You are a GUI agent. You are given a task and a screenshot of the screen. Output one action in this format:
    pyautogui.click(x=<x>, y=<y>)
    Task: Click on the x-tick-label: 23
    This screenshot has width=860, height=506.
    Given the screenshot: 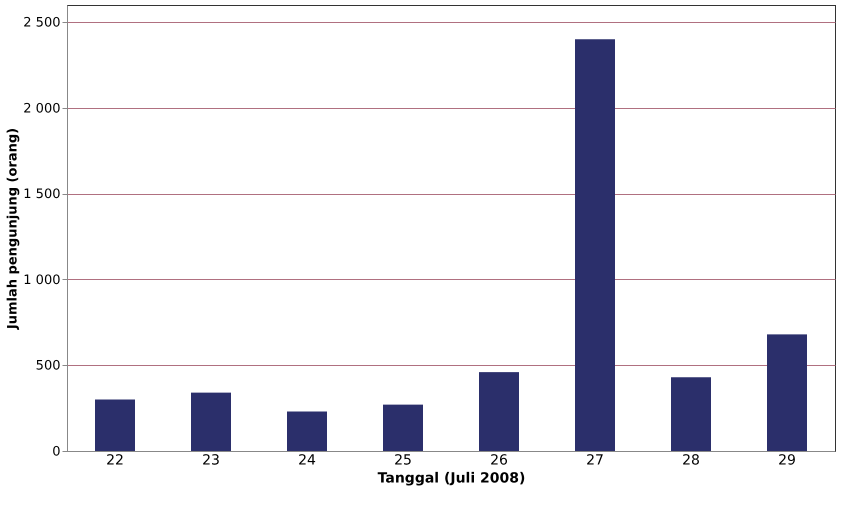 What is the action you would take?
    pyautogui.click(x=211, y=460)
    